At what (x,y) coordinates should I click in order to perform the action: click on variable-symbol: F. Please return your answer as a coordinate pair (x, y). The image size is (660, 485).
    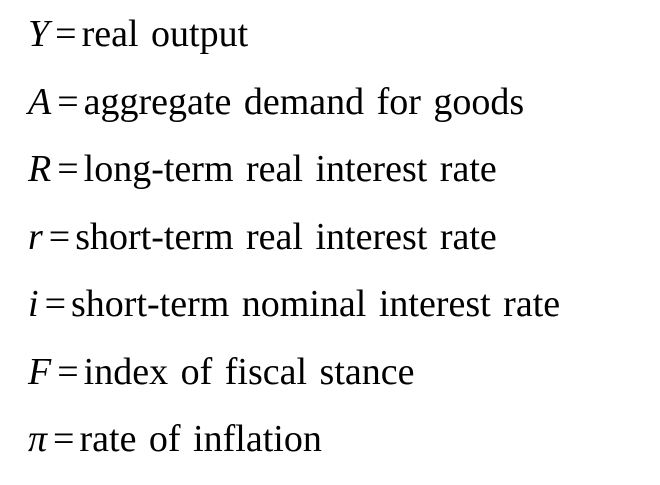
    Looking at the image, I should click on (40, 371).